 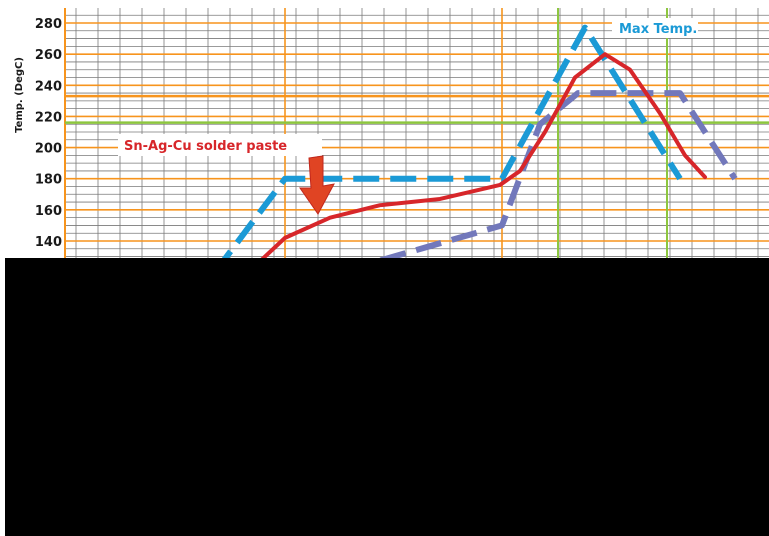 I want to click on max-temp-callout-box, so click(x=655, y=28).